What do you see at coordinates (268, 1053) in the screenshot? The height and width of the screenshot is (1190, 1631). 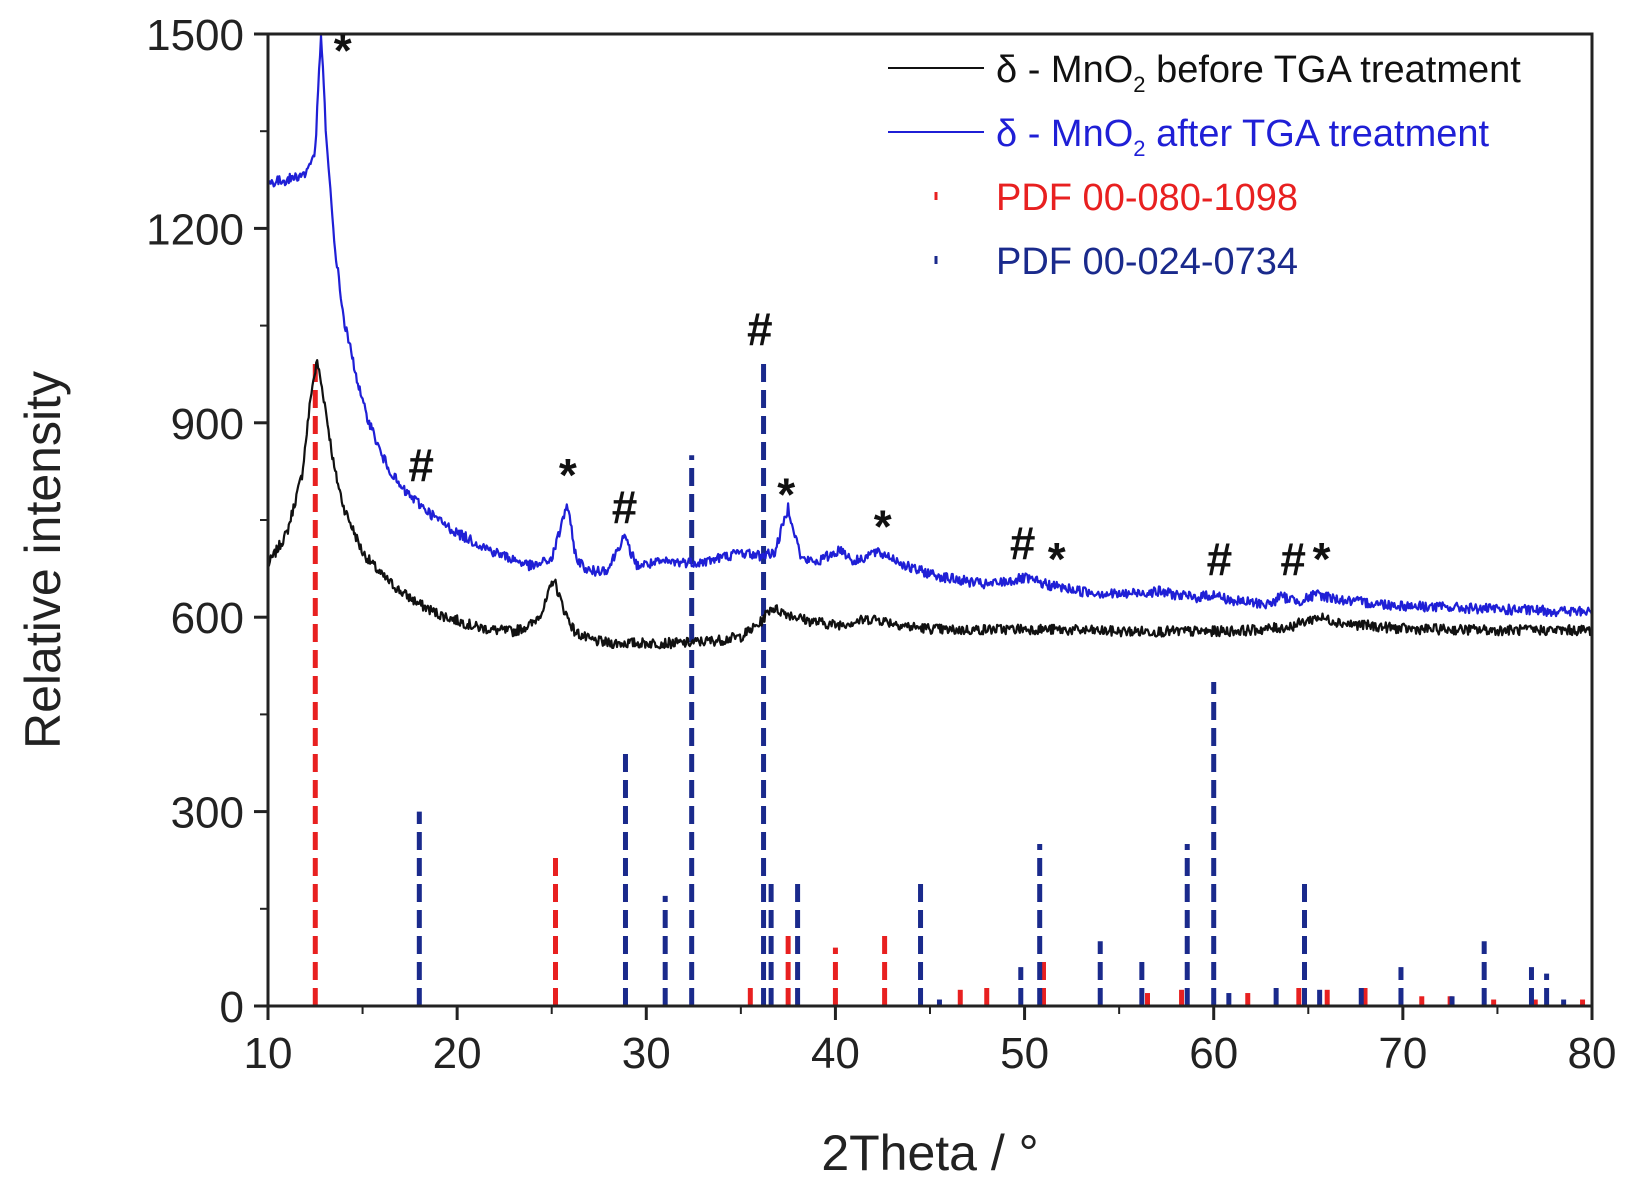 I see `x-tick-label: 10` at bounding box center [268, 1053].